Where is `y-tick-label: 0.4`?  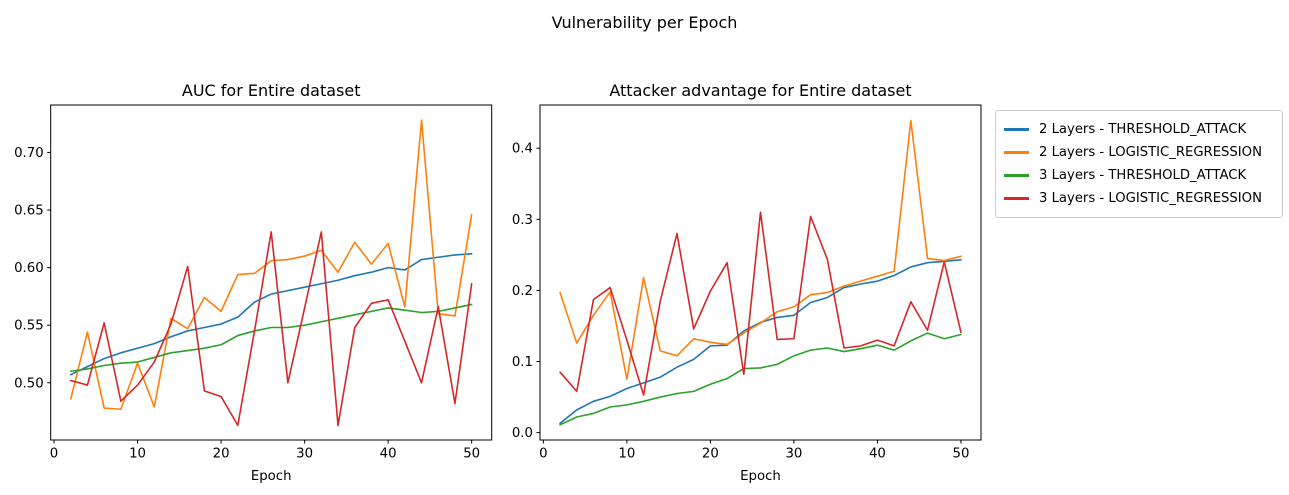
y-tick-label: 0.4 is located at coordinates (522, 149).